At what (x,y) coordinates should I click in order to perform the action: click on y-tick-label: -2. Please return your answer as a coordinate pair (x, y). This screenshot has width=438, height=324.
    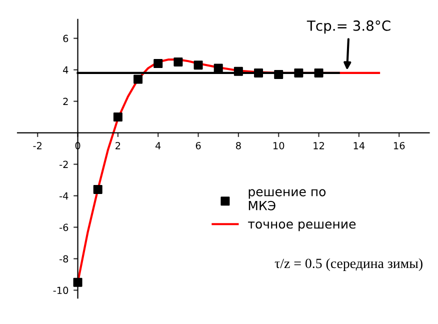
    Looking at the image, I should click on (64, 164).